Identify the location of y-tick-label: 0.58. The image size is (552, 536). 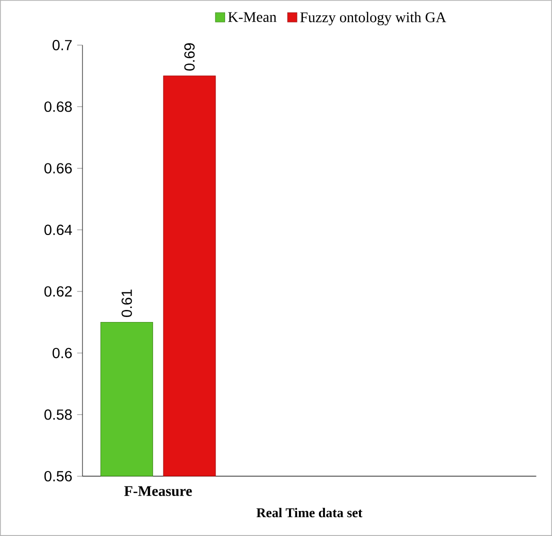
(58, 414).